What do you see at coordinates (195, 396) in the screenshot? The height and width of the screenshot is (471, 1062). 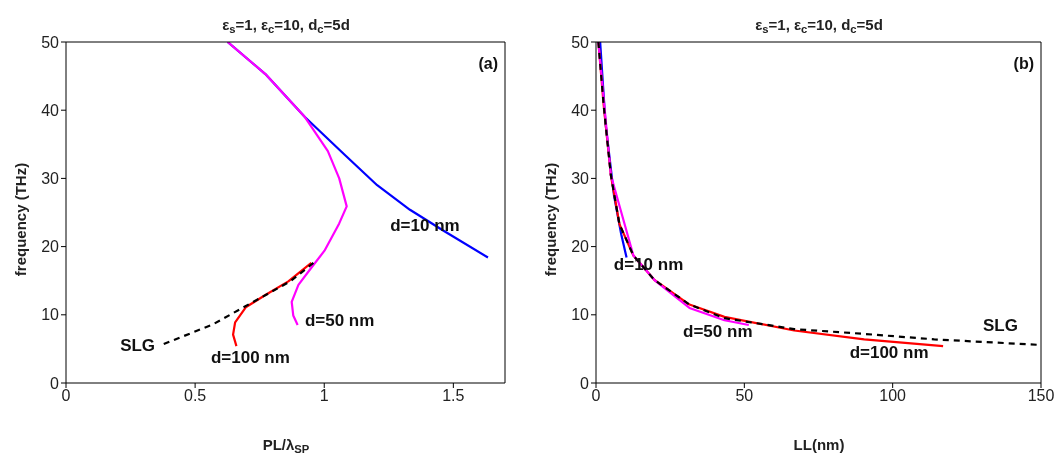 I see `x-tick-label: 0.5` at bounding box center [195, 396].